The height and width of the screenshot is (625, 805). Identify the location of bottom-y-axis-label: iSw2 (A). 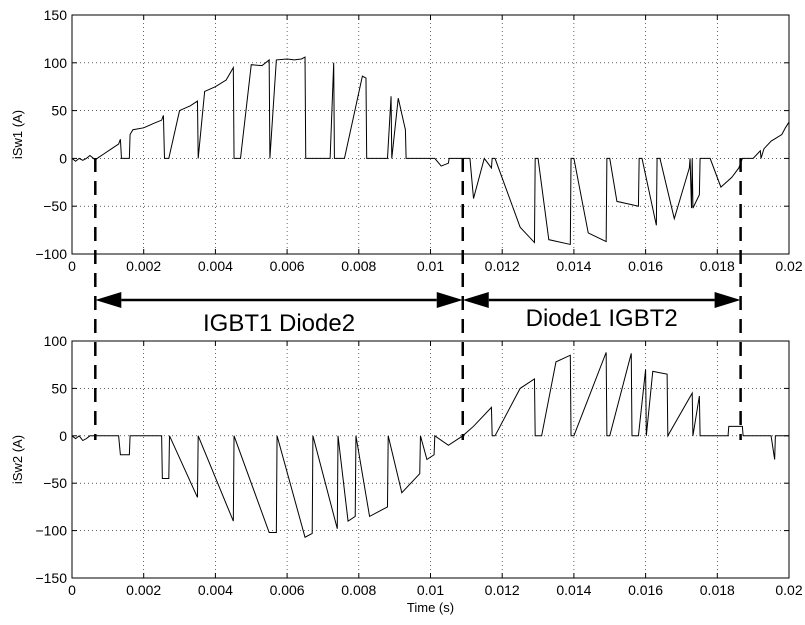
(17, 459).